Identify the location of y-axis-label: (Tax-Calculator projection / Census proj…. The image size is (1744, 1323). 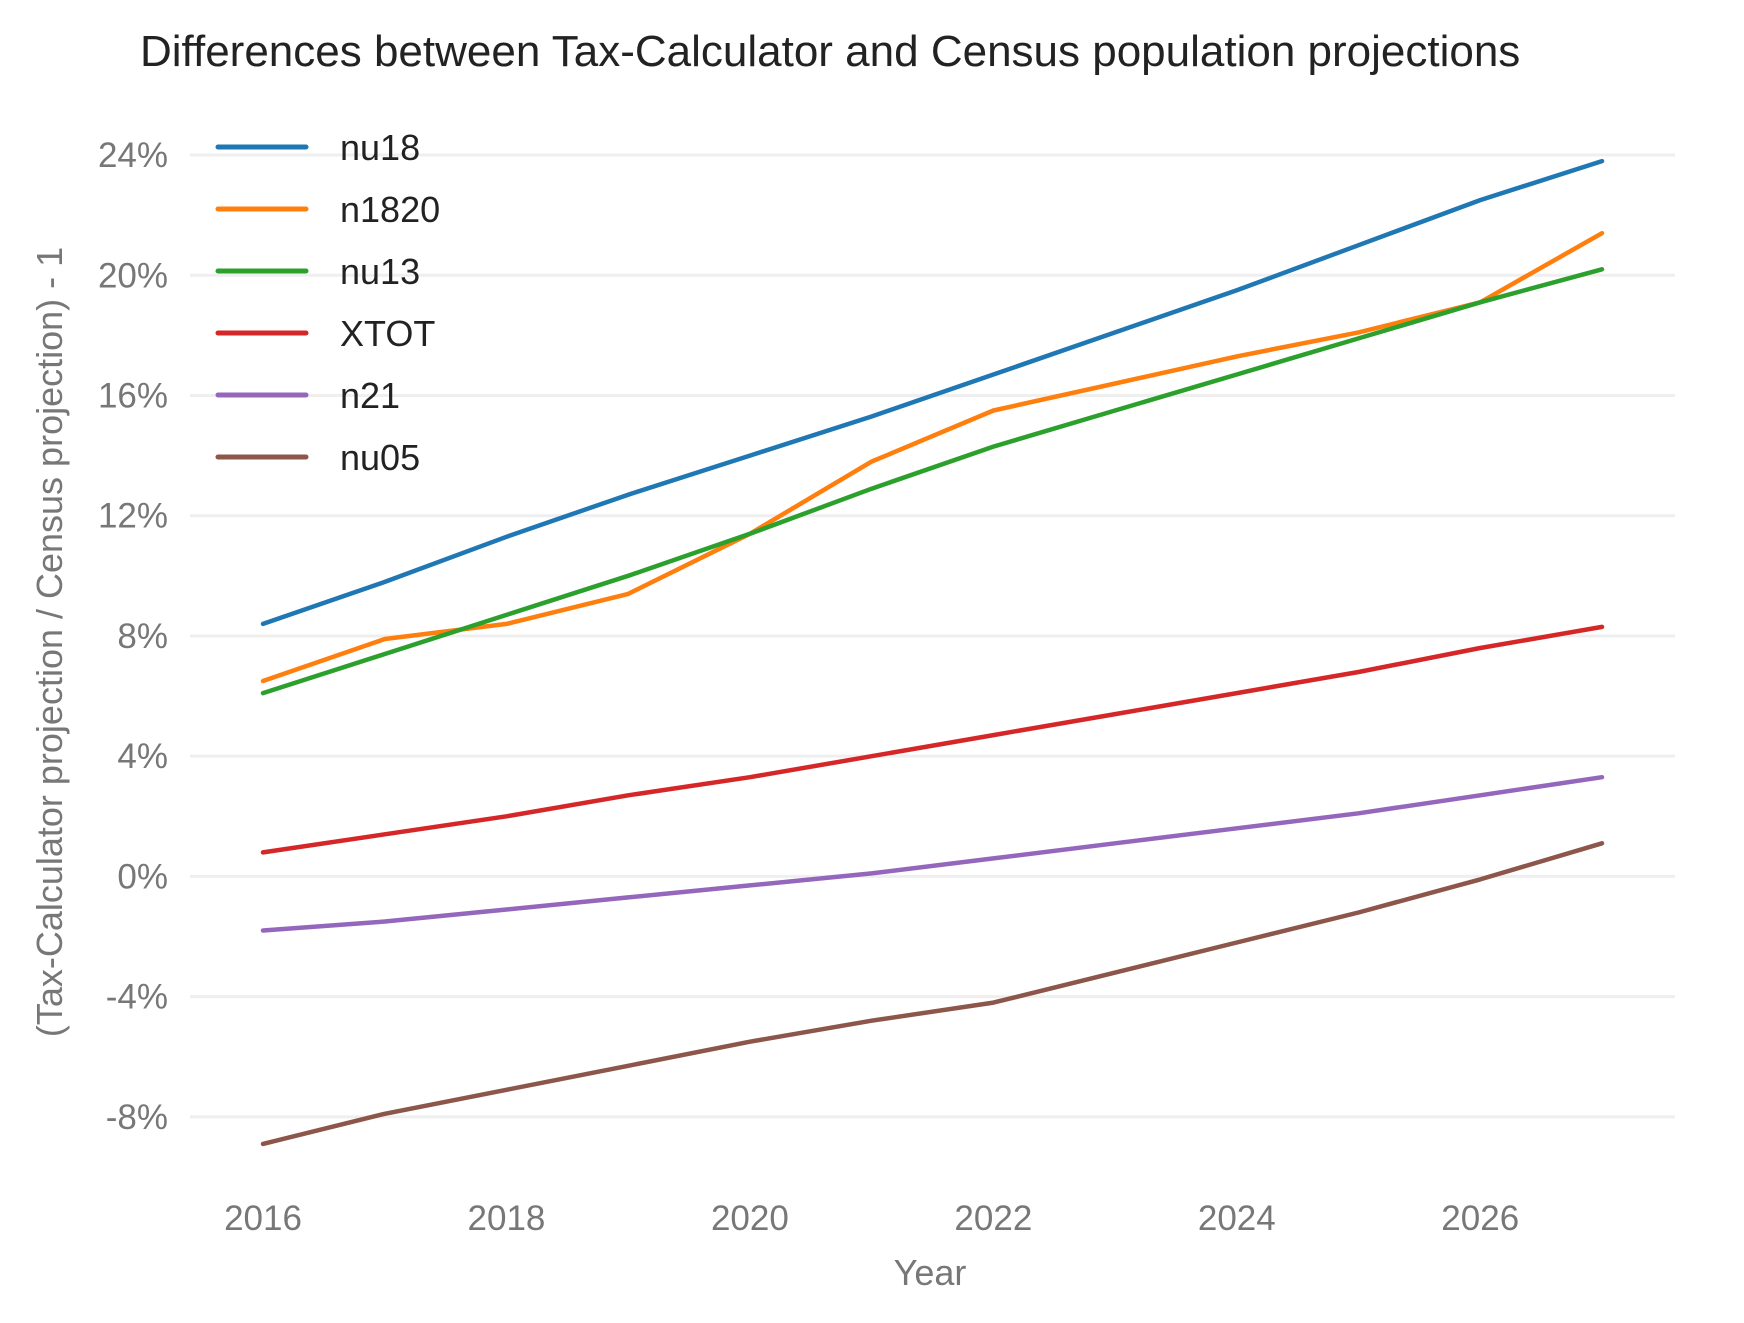
(49, 642).